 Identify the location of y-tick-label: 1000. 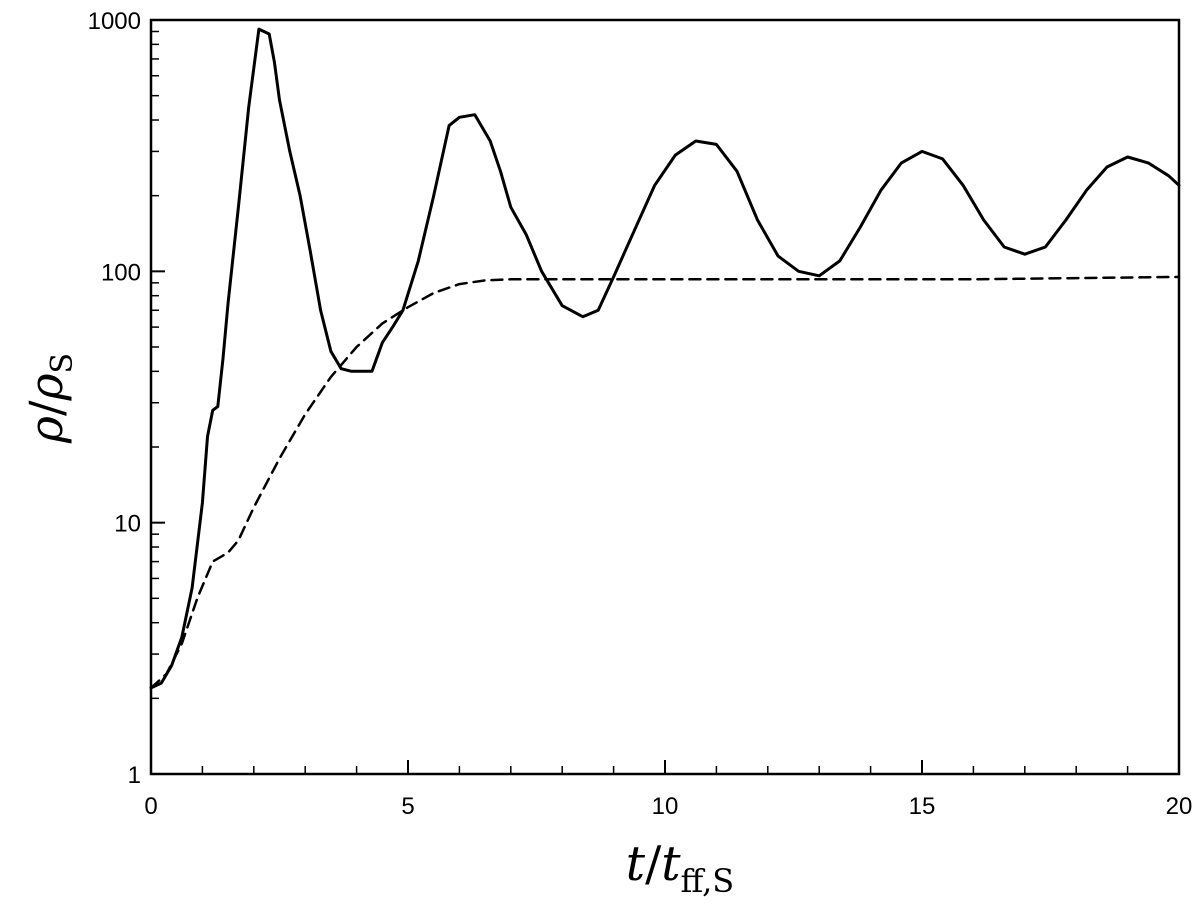
(114, 21).